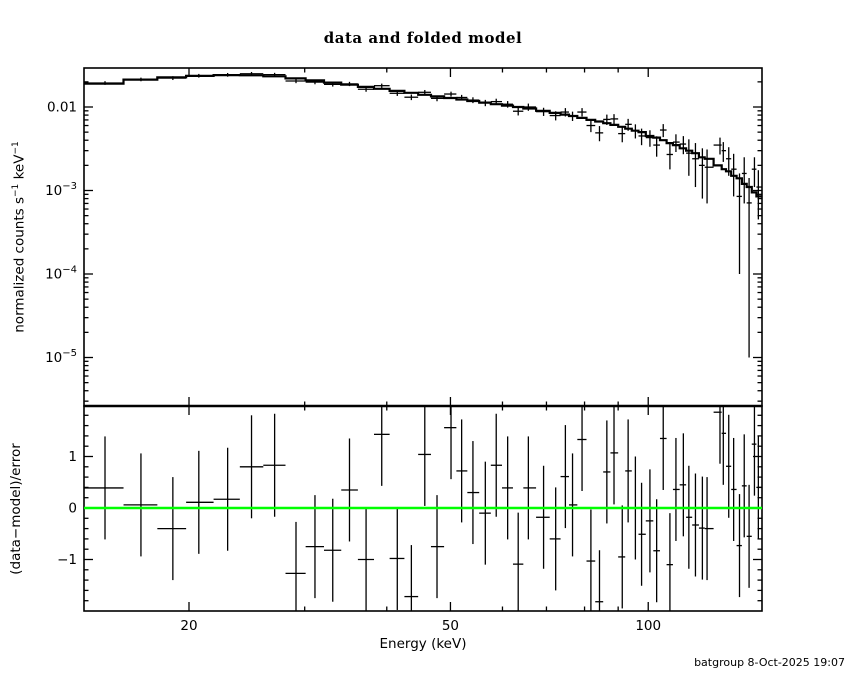 The image size is (850, 680). What do you see at coordinates (423, 644) in the screenshot?
I see `x-axis-label: Energy (keV)` at bounding box center [423, 644].